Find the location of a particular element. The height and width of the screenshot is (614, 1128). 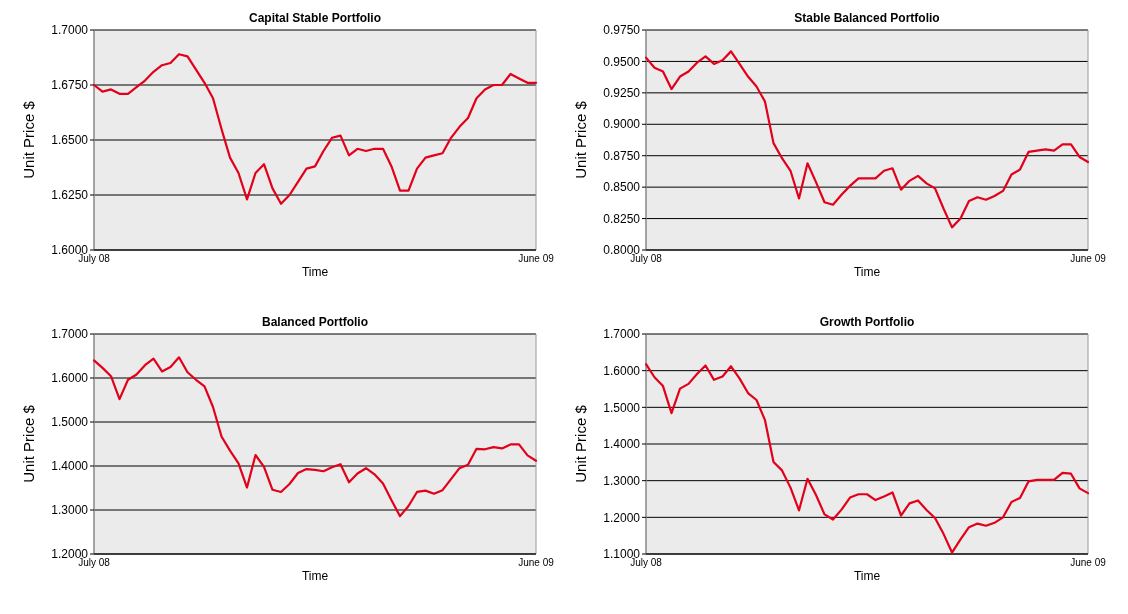

y-tick-label: 1.6750 is located at coordinates (70, 85).